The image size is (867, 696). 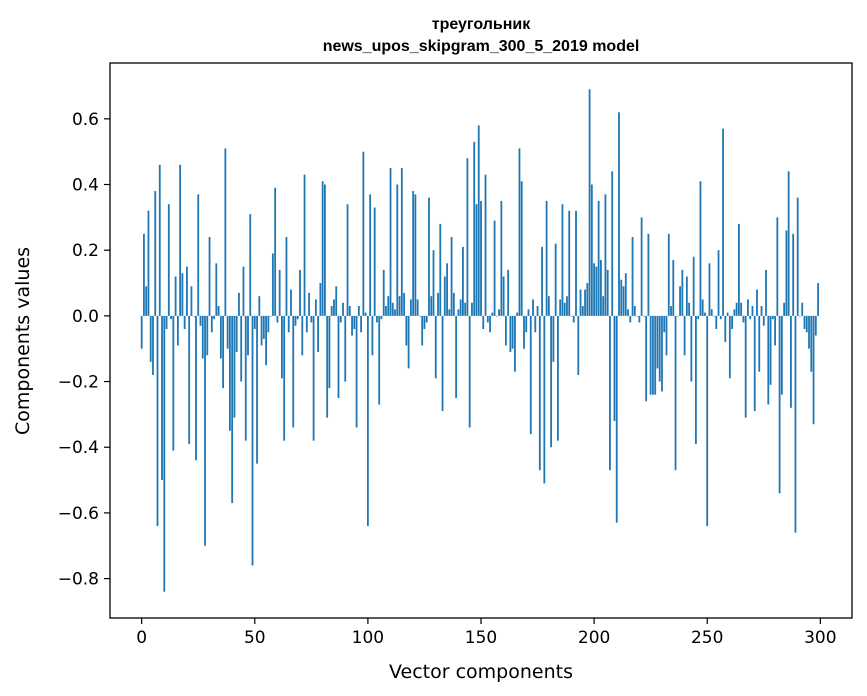 What do you see at coordinates (78, 580) in the screenshot?
I see `y-tick-label: −0.8` at bounding box center [78, 580].